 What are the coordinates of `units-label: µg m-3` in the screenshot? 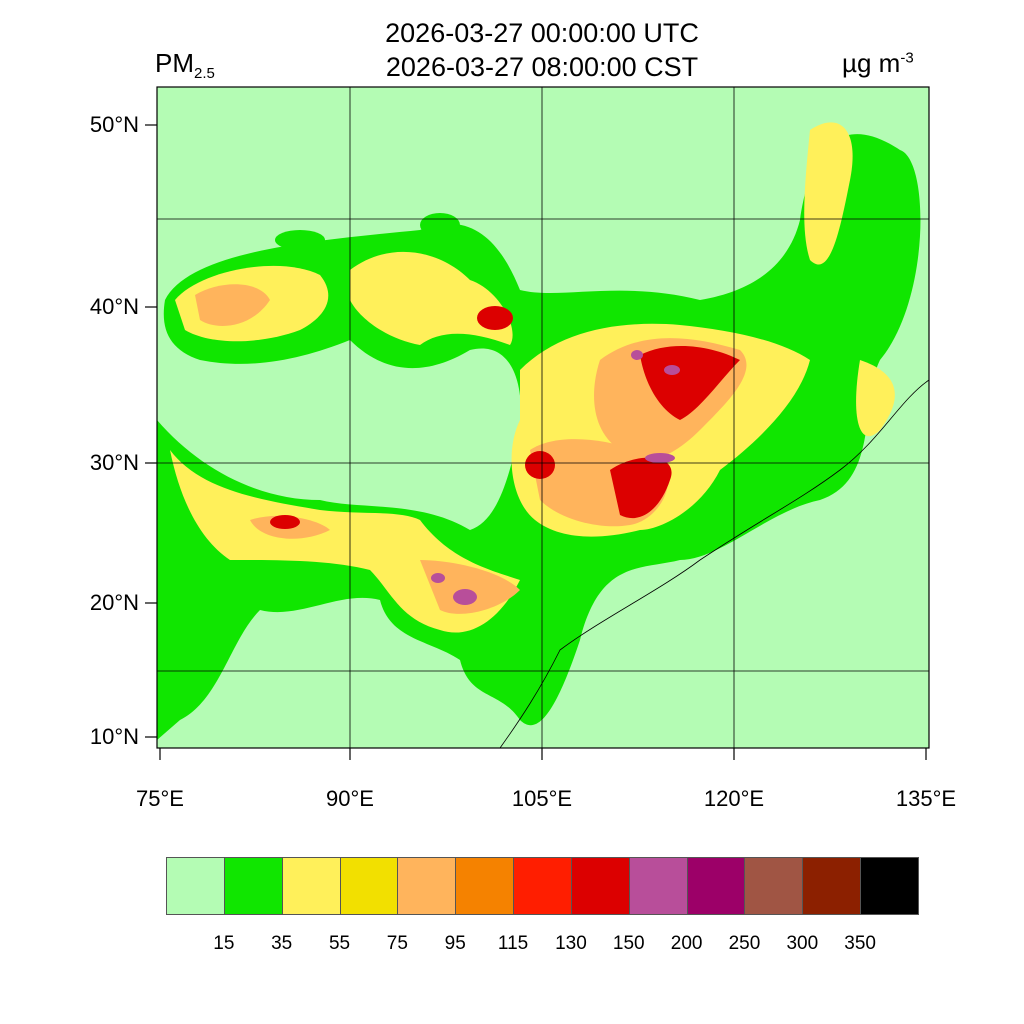 It's located at (878, 63).